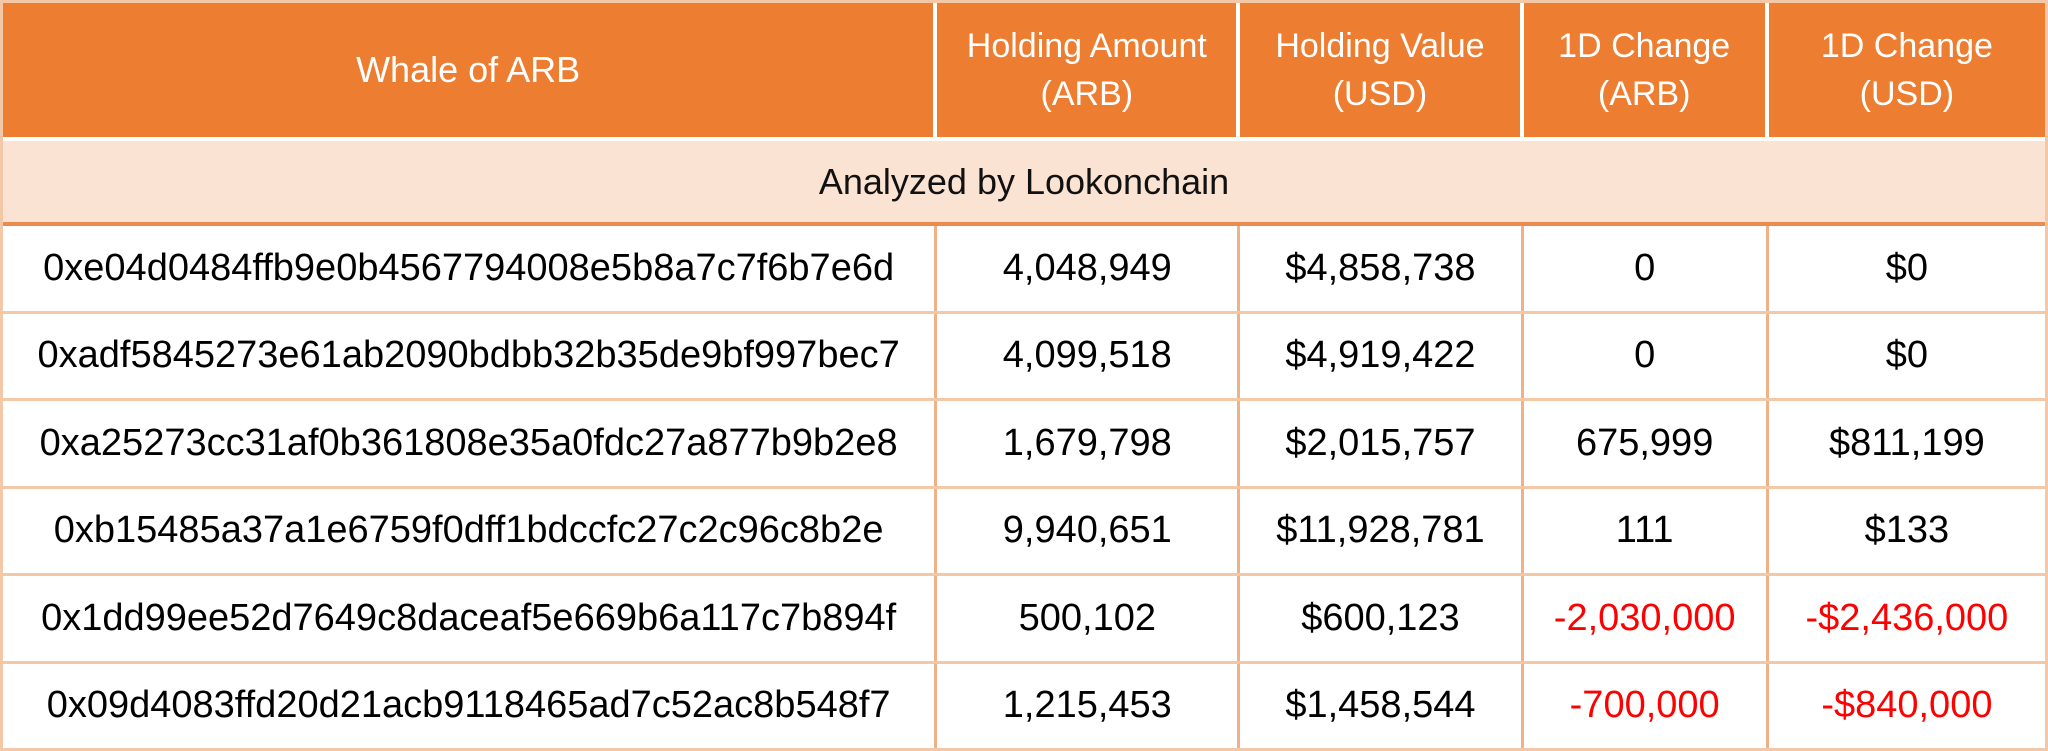 The image size is (2048, 751). What do you see at coordinates (1646, 705) in the screenshot?
I see `change-arb-cell: -700,000` at bounding box center [1646, 705].